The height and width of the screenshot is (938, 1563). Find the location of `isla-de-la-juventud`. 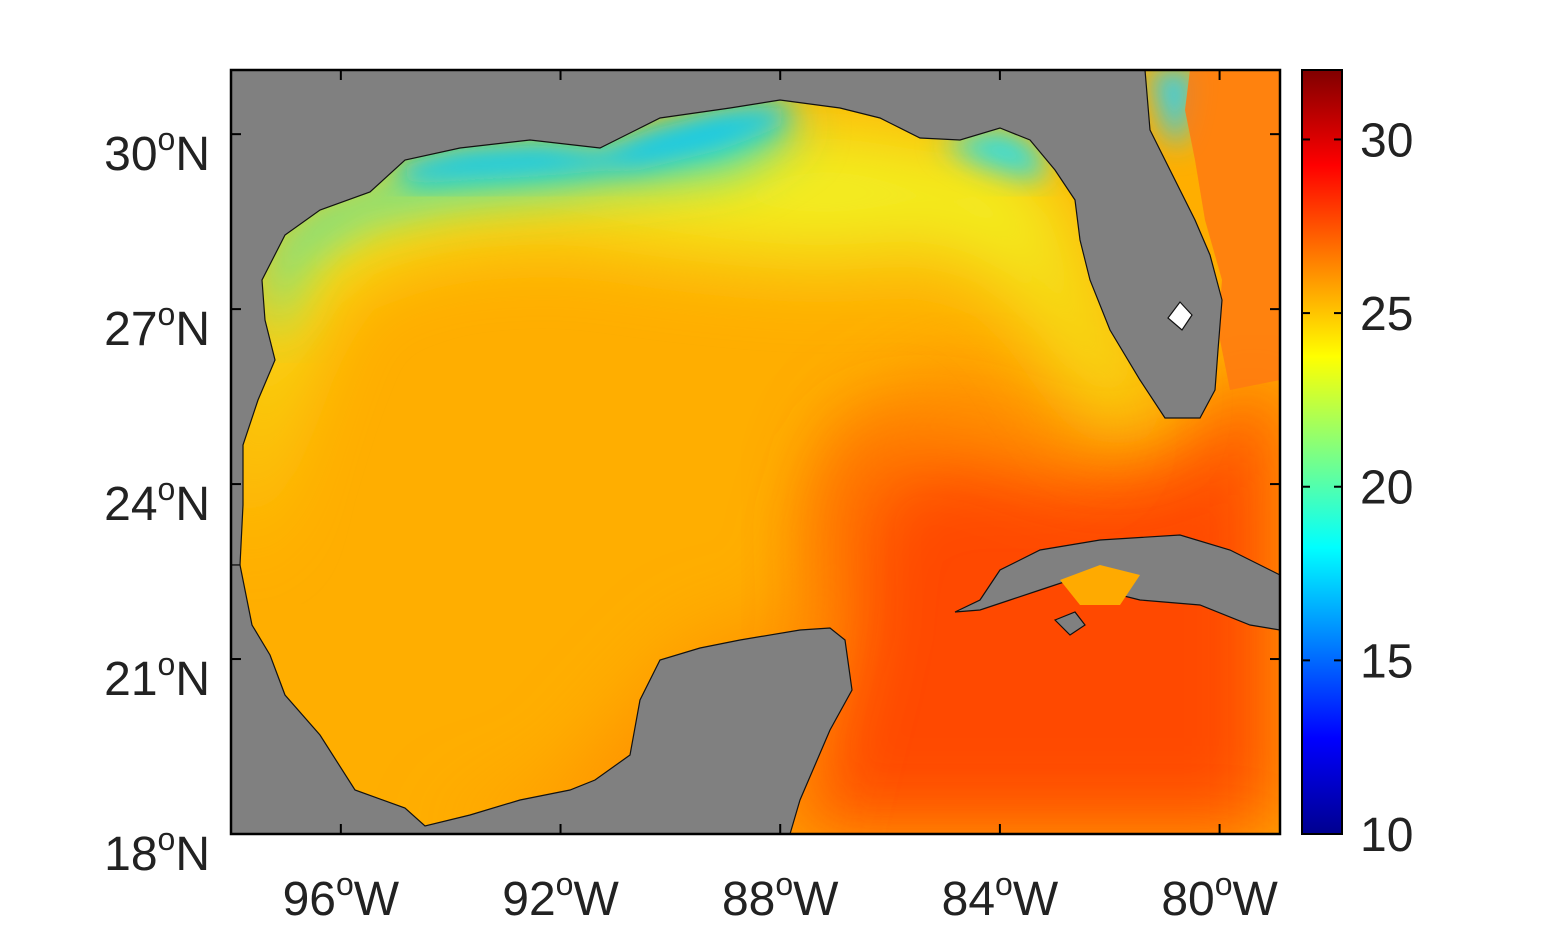

isla-de-la-juventud is located at coordinates (1069, 623).